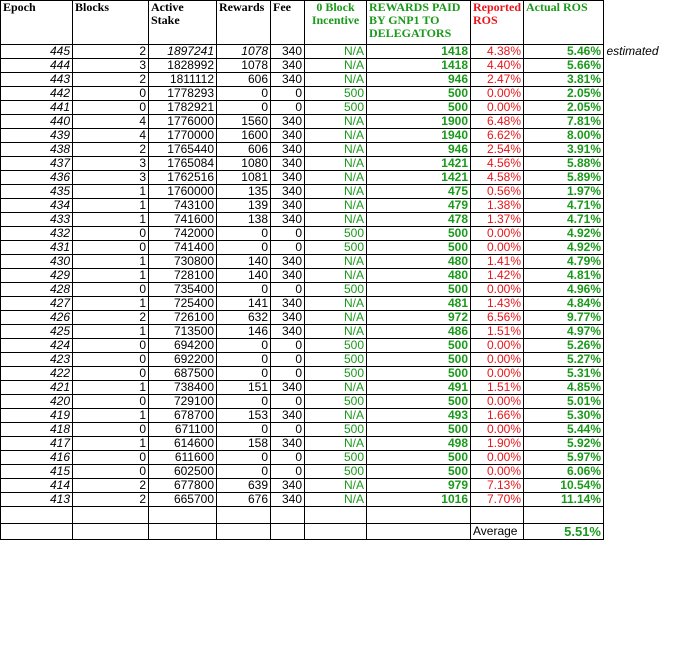 The width and height of the screenshot is (686, 646). Describe the element at coordinates (243, 499) in the screenshot. I see `cell-rewards: 676` at that location.